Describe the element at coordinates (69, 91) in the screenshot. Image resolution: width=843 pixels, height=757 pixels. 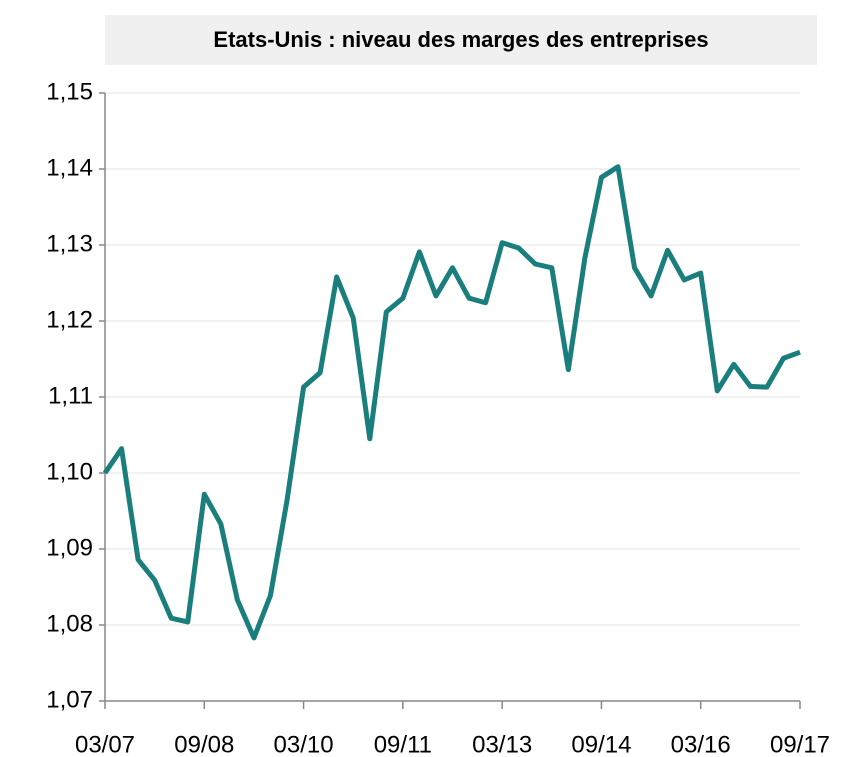
I see `y-tick-label: 1,15` at that location.